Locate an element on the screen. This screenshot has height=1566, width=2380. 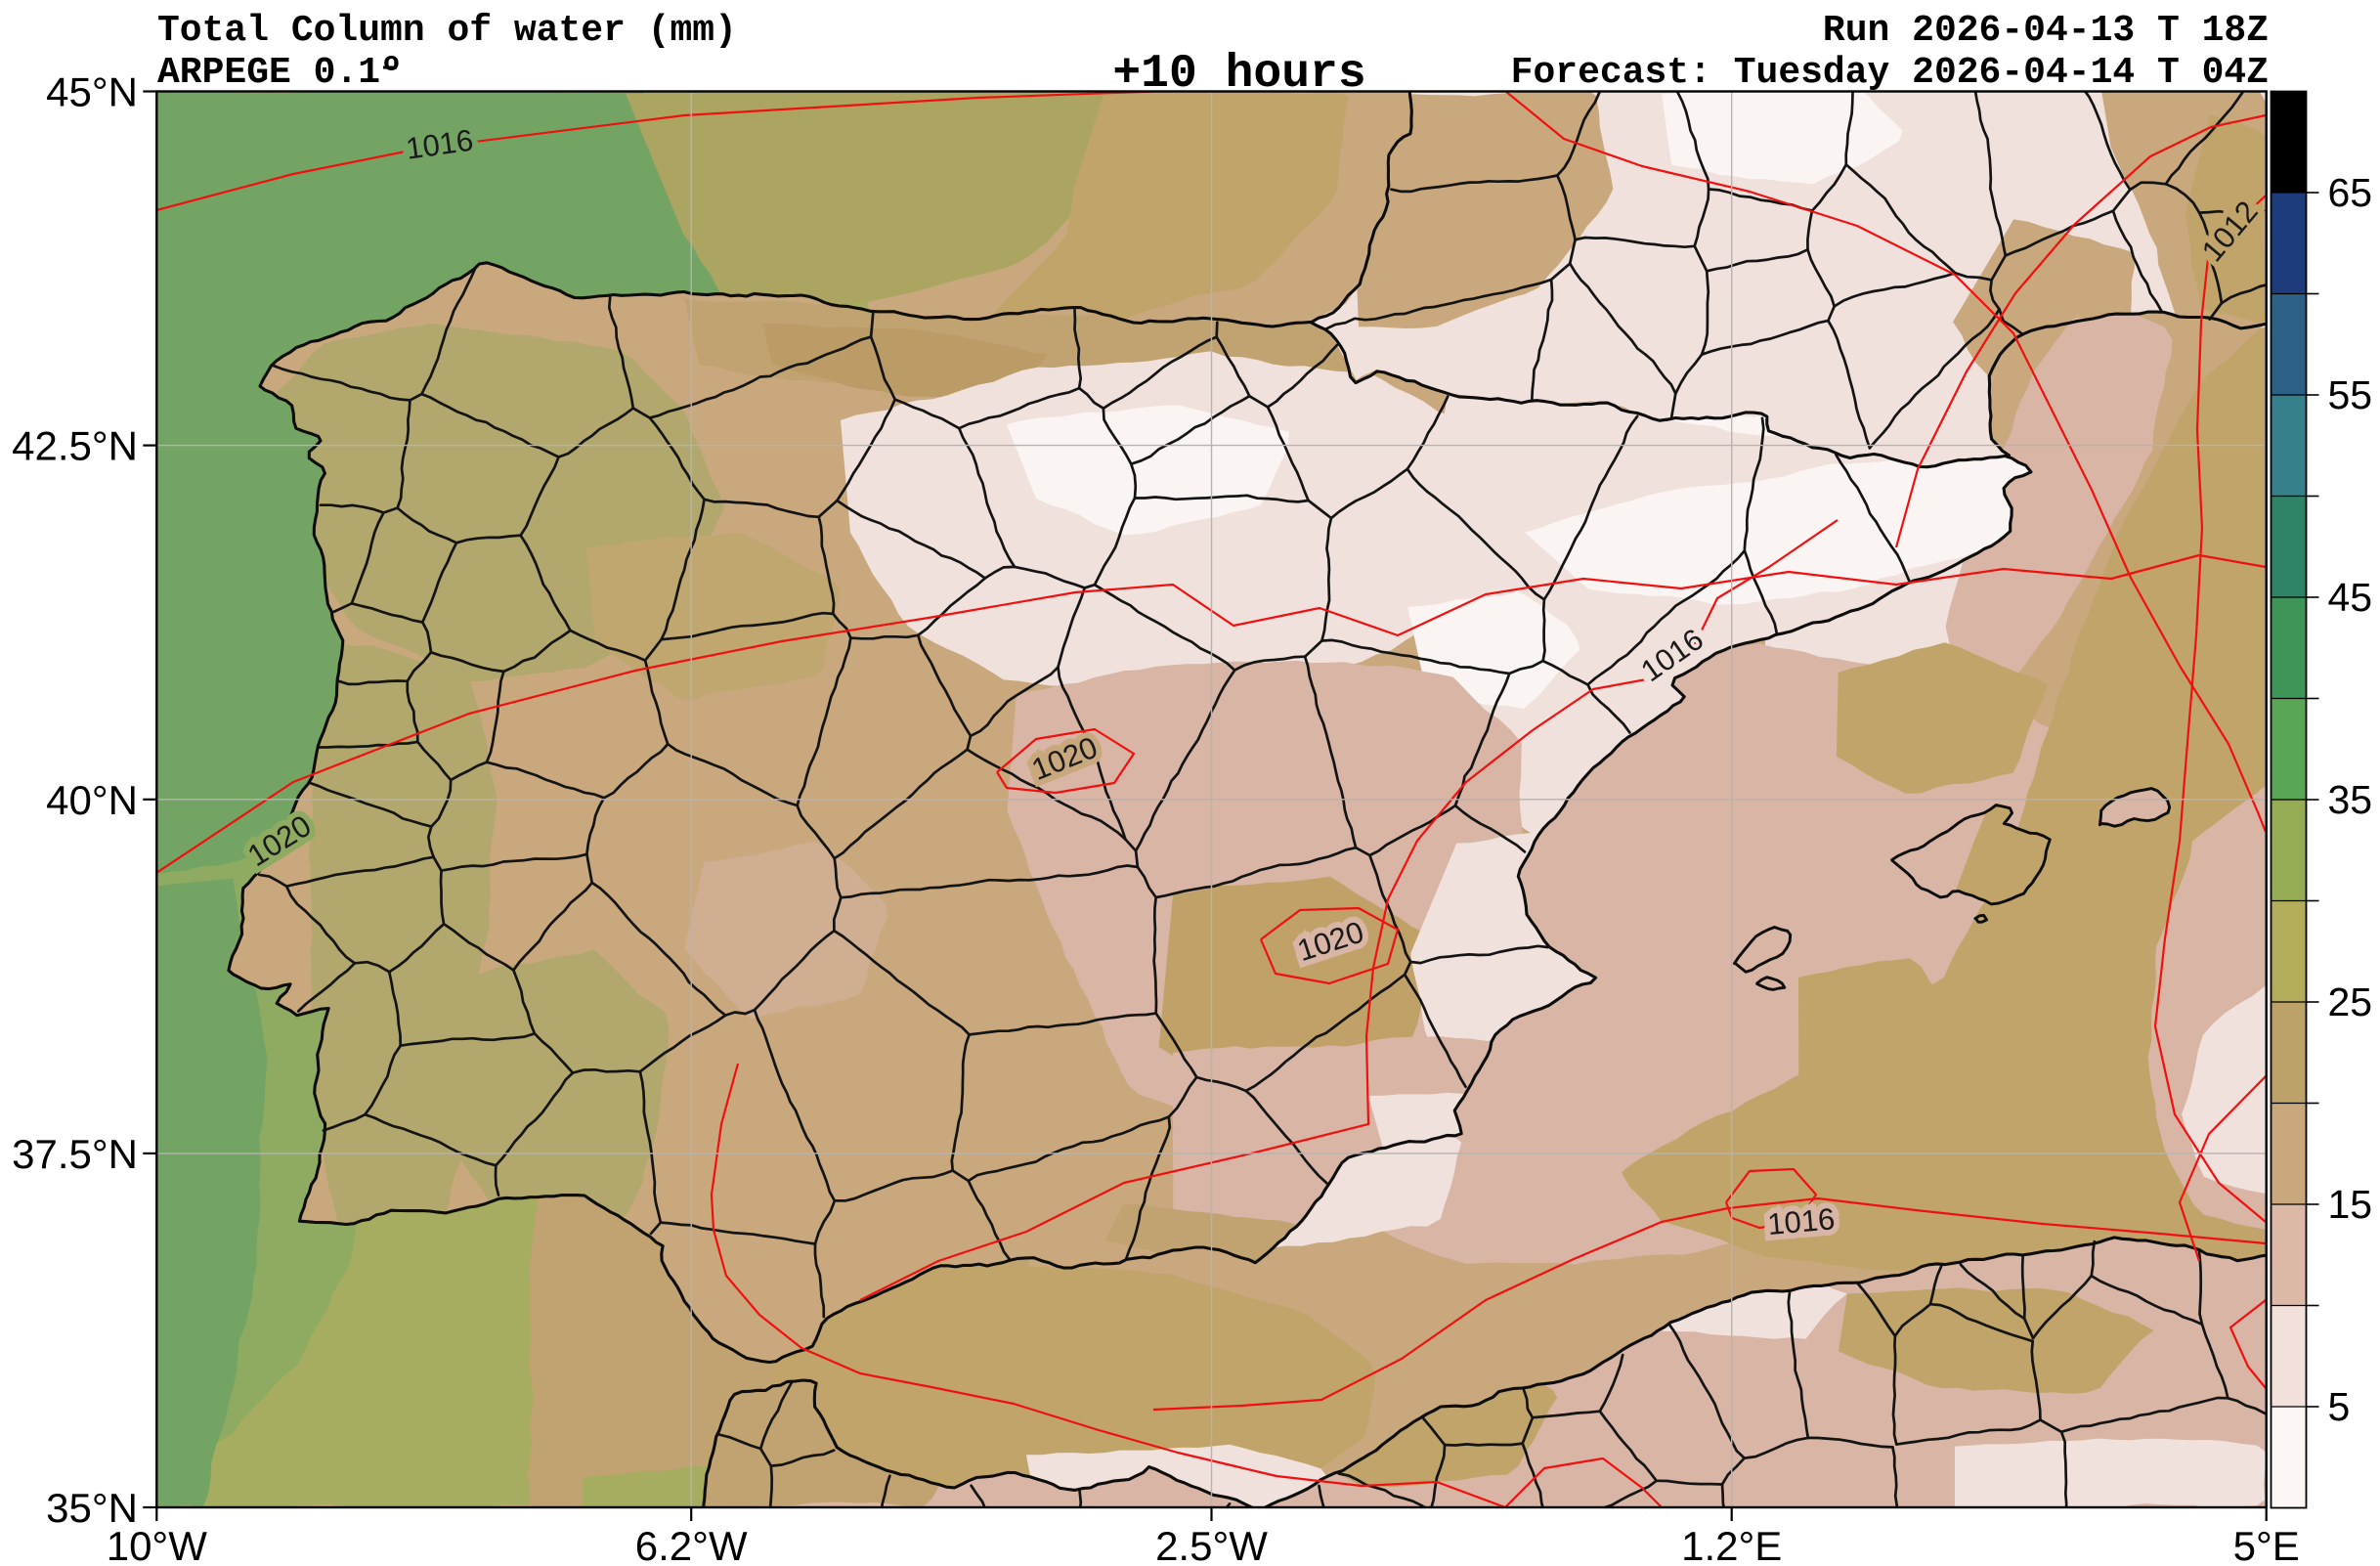
svg-text: 6.2°W is located at coordinates (691, 1544).